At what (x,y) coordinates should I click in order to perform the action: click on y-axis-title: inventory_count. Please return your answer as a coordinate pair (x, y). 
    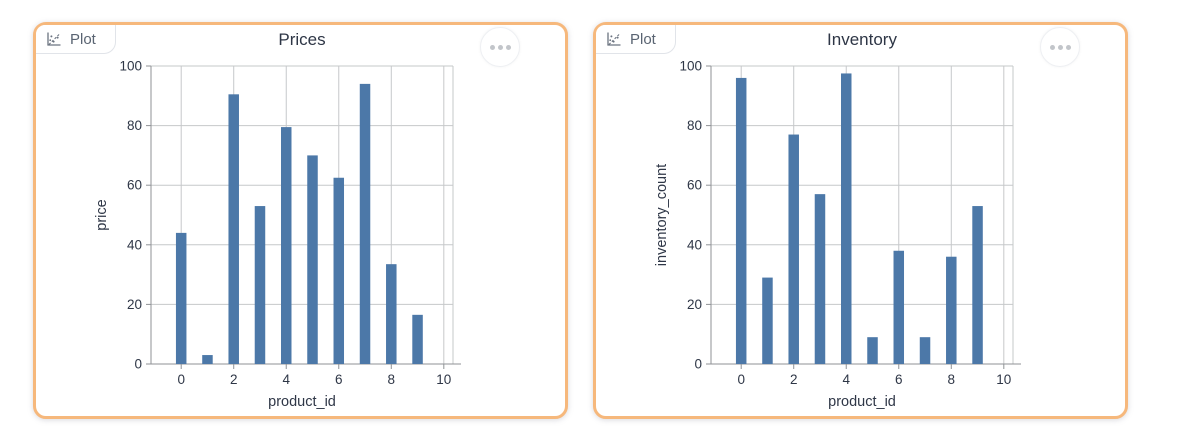
    Looking at the image, I should click on (662, 215).